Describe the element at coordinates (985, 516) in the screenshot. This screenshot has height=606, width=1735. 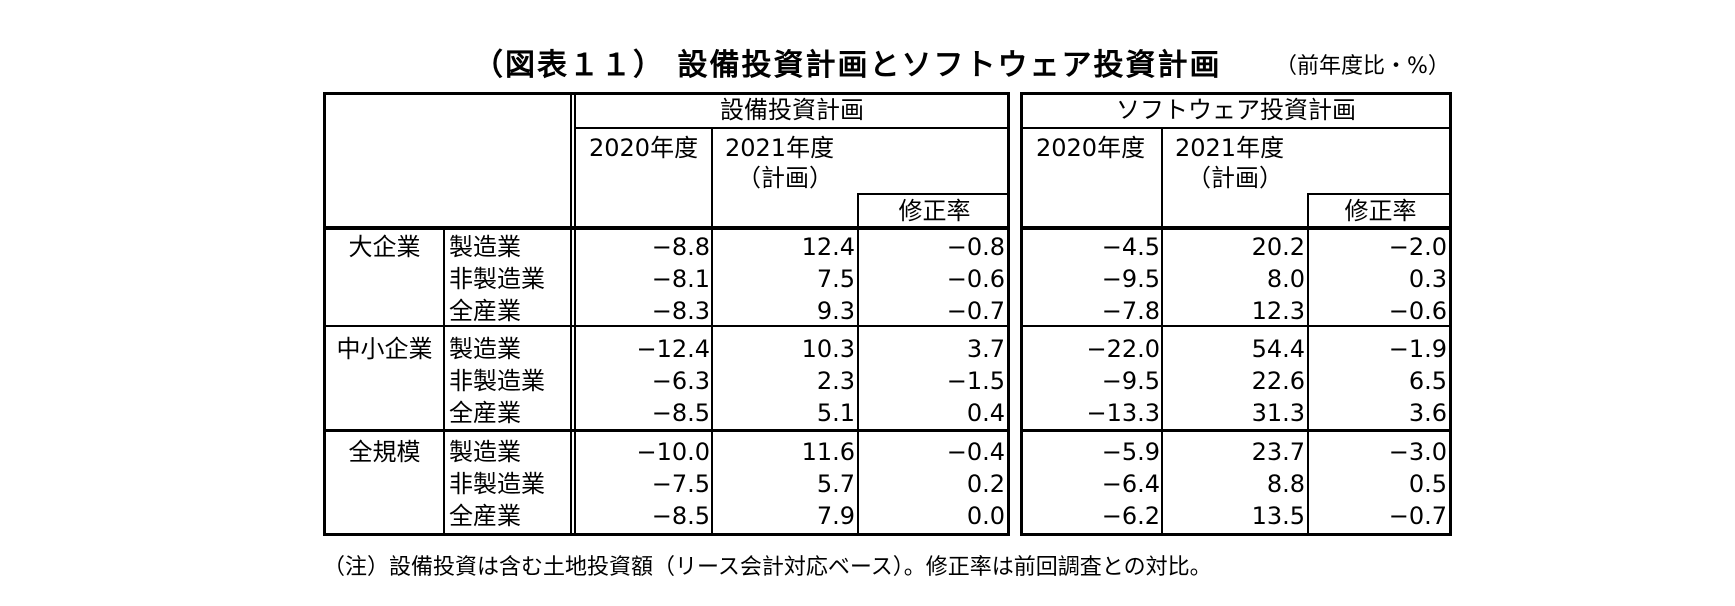
I see `value-cell: 0.0` at that location.